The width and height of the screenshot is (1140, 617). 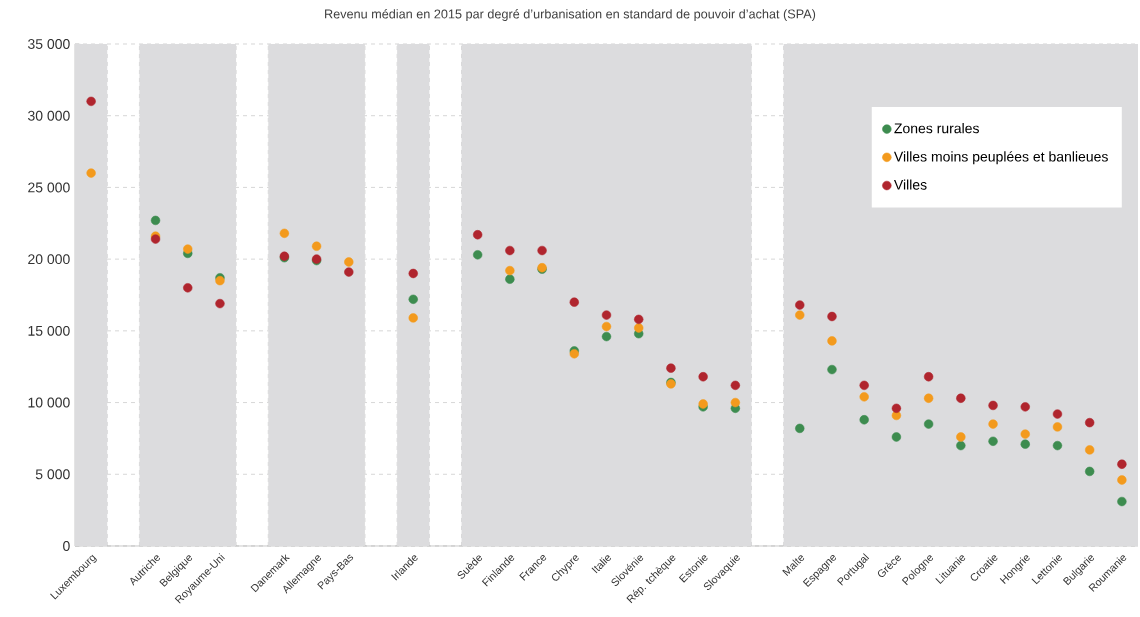 I want to click on y-tick-label: 10 000, so click(x=49, y=402).